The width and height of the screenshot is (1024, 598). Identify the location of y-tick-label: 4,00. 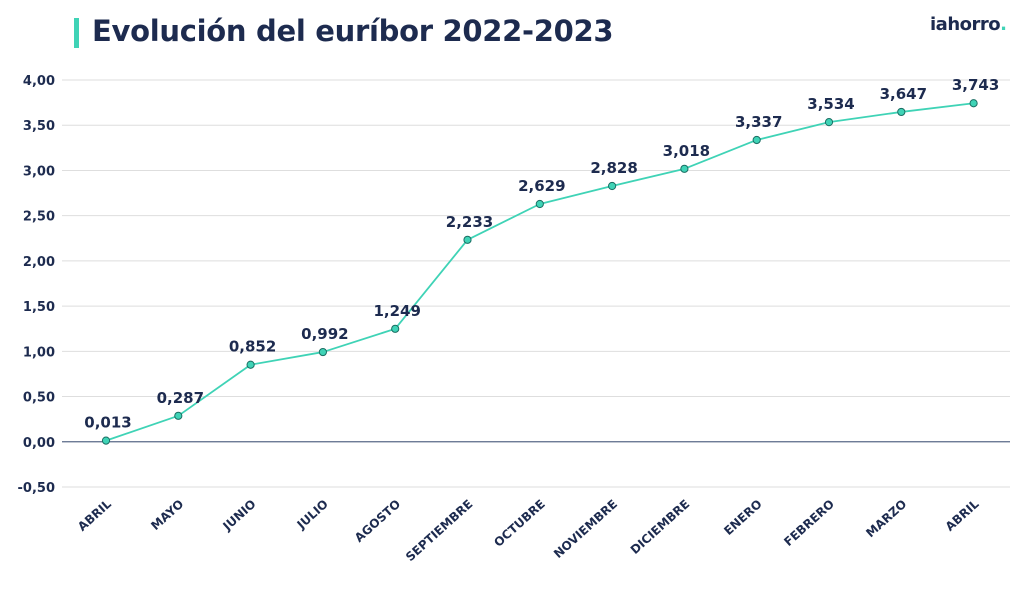
(39, 81).